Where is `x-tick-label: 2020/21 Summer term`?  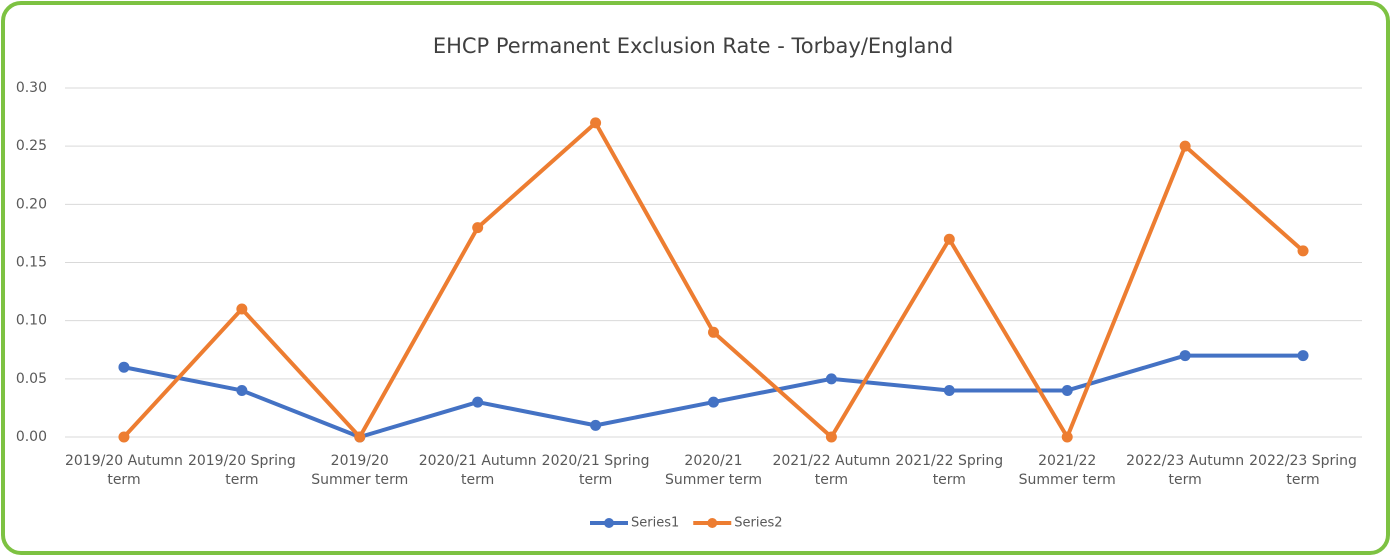
x-tick-label: 2020/21 Summer term is located at coordinates (713, 470).